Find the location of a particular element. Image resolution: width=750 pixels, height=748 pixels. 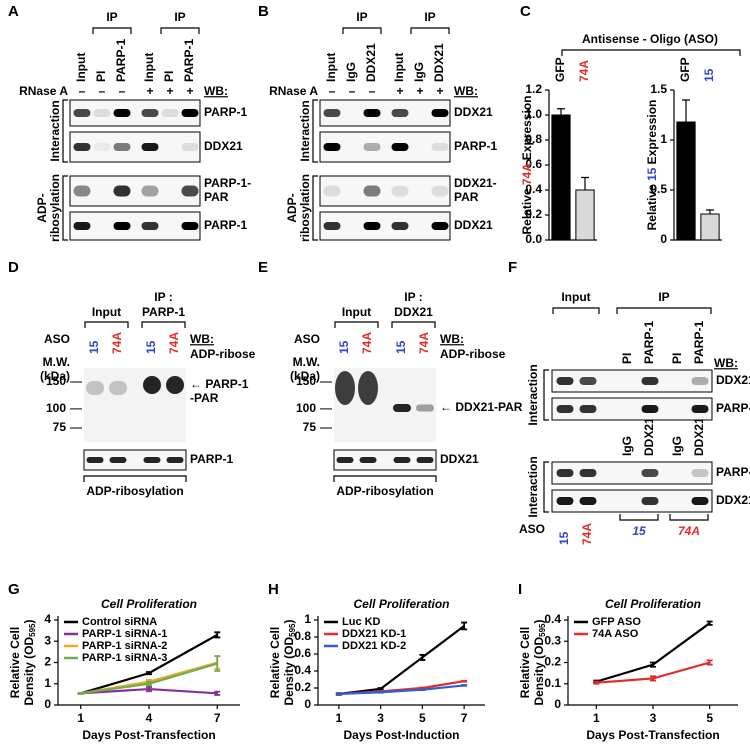

bottom-label: ADP-ribosylation is located at coordinates (134, 491).